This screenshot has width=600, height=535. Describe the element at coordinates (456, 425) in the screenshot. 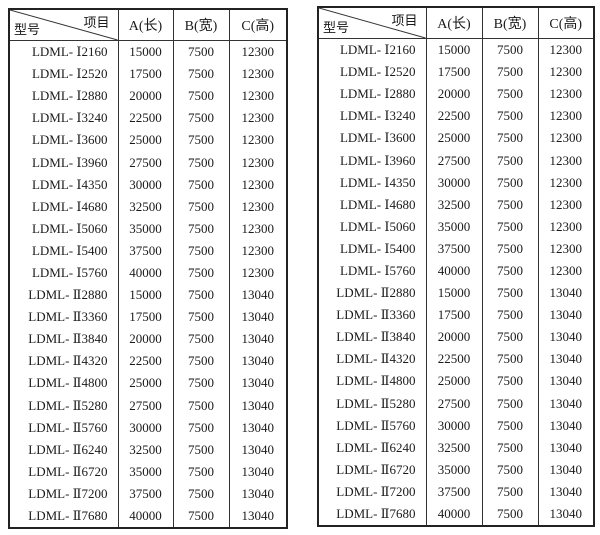

I see `table-row: LDML- Ⅱ5760 30000 7500 13040` at that location.